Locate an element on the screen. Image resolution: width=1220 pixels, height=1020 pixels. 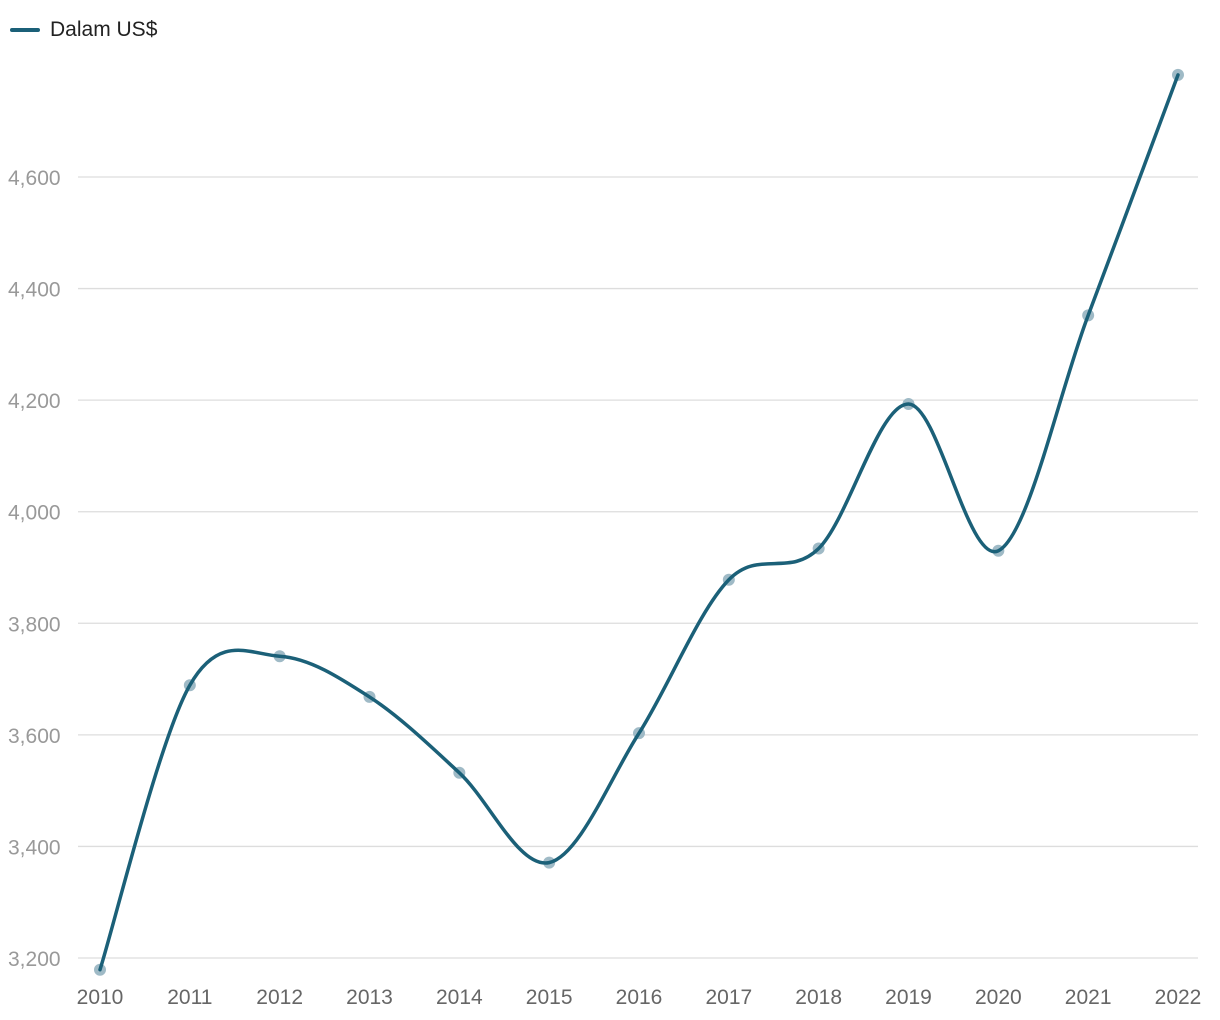
y-tick-label: 3,800 is located at coordinates (34, 624).